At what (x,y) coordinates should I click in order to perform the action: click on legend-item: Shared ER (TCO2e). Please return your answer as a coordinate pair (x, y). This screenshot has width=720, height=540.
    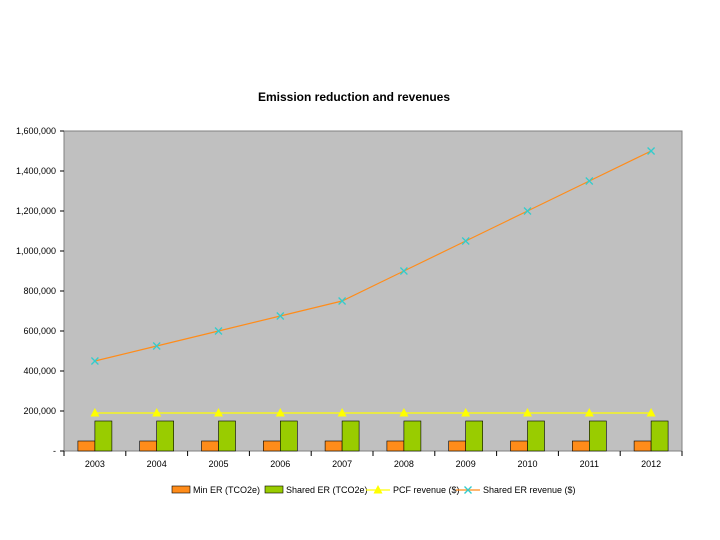
    Looking at the image, I should click on (316, 490).